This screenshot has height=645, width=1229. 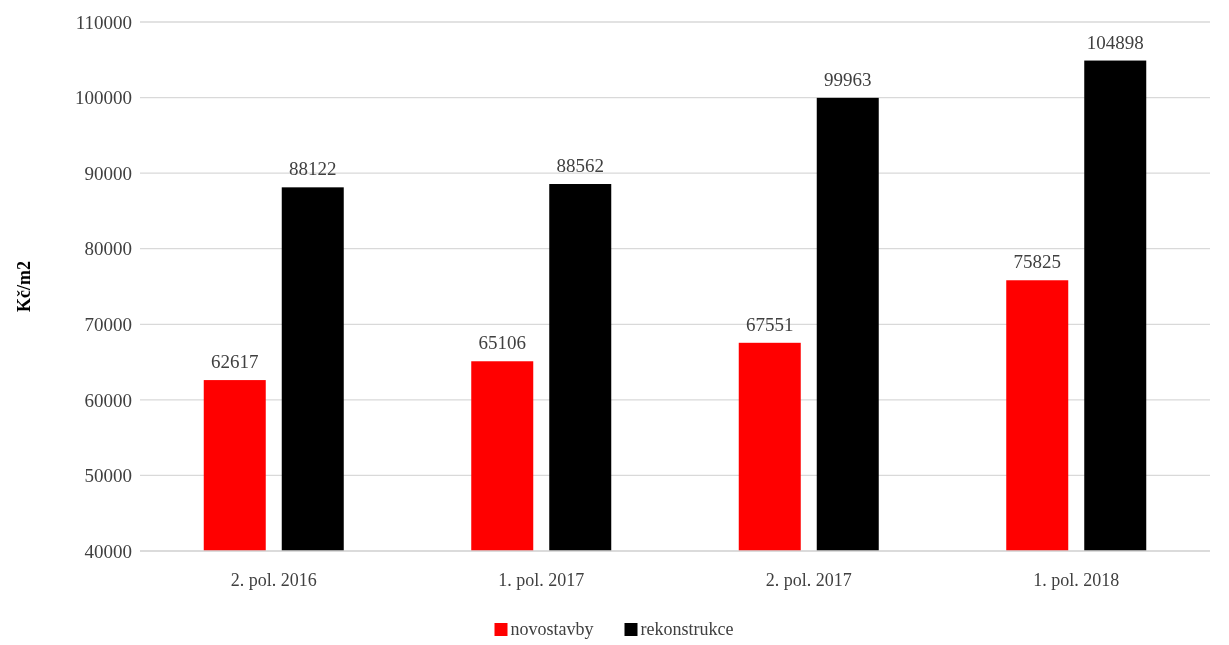 What do you see at coordinates (580, 166) in the screenshot?
I see `data-label: 88562` at bounding box center [580, 166].